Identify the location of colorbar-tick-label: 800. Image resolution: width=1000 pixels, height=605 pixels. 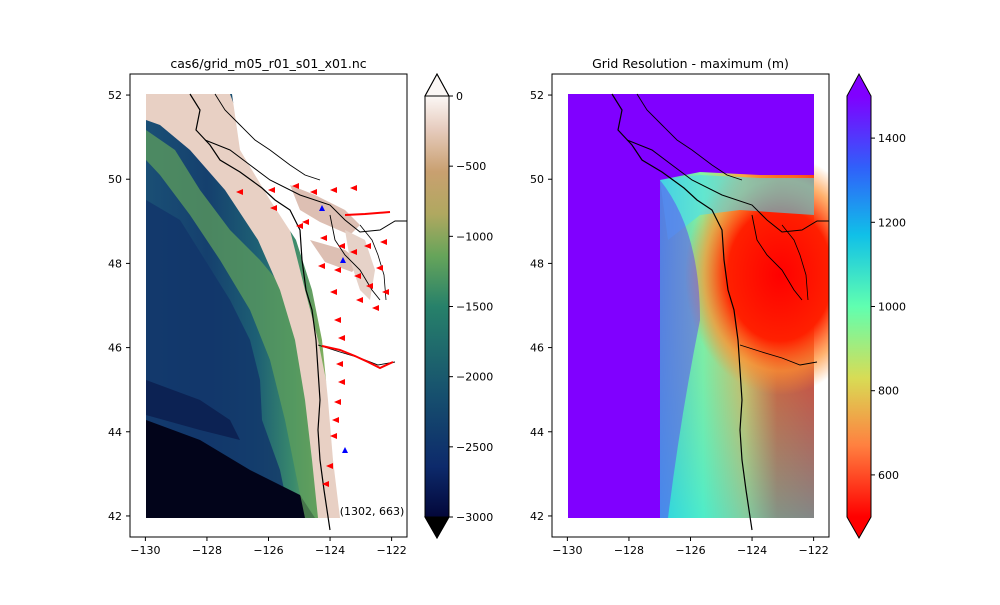
(888, 391).